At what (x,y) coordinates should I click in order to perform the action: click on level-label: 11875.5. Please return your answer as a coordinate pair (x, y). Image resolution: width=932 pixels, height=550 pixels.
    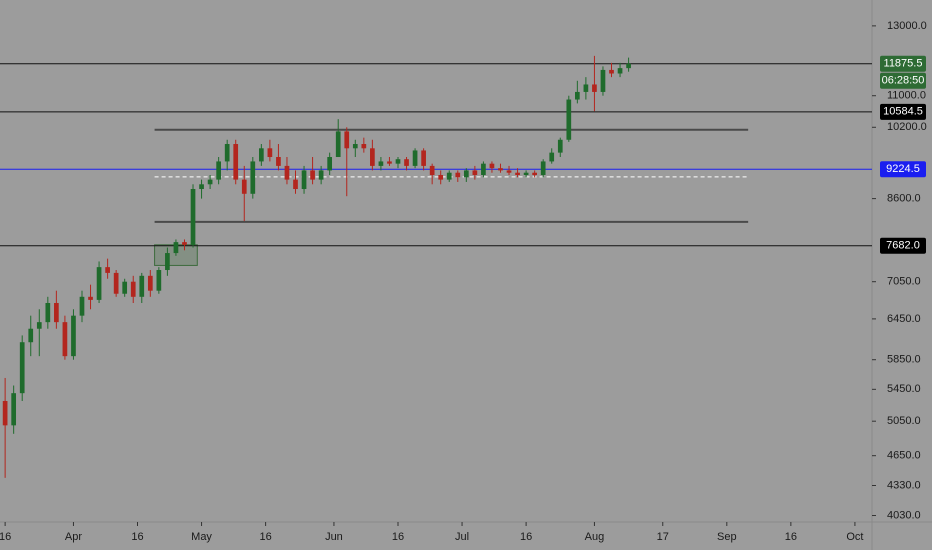
    Looking at the image, I should click on (903, 64).